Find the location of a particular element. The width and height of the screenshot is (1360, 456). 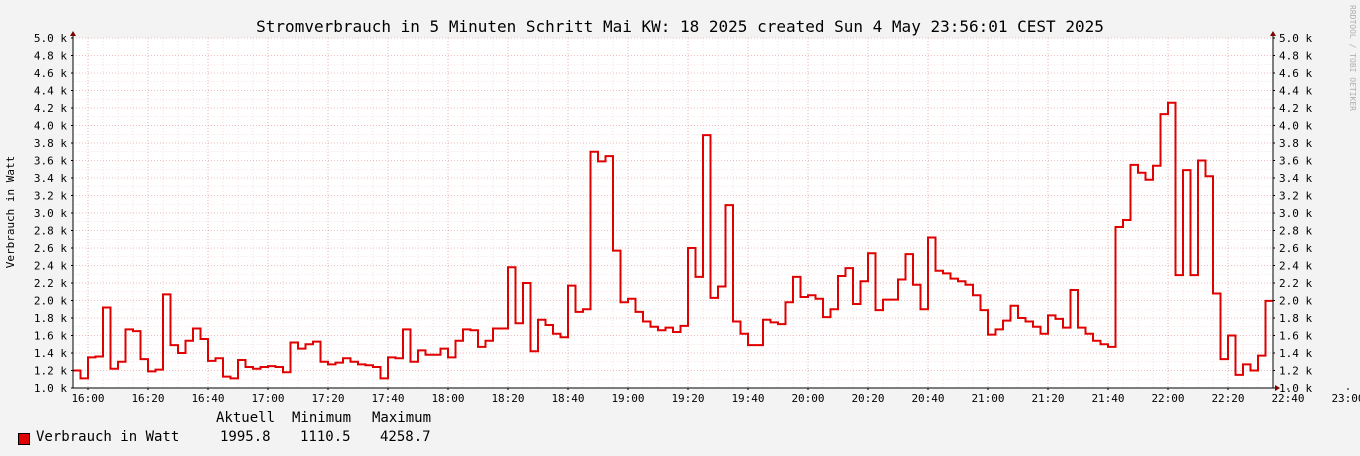

x-tick-label: 17:20 is located at coordinates (327, 398).